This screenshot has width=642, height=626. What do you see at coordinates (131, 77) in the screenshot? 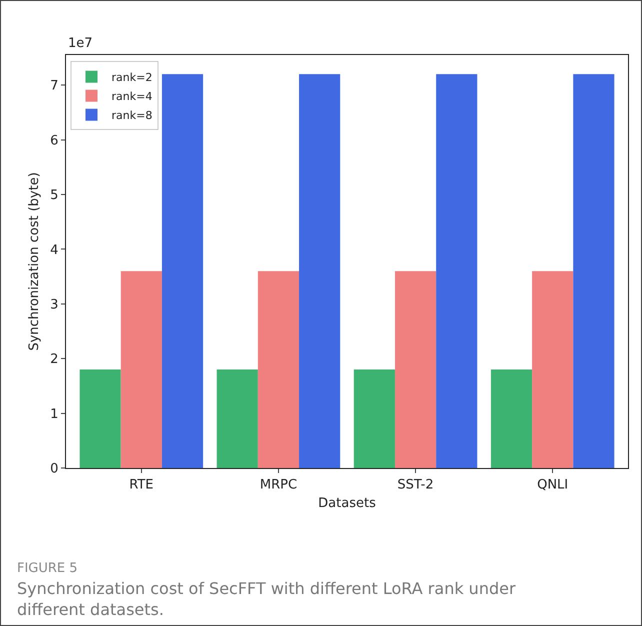
I see `legend-label: rank=2` at bounding box center [131, 77].